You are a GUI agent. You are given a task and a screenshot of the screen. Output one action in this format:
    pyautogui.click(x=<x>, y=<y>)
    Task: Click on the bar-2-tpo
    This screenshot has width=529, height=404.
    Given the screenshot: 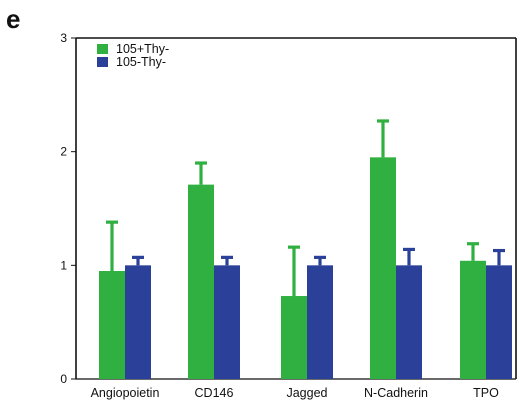 What is the action you would take?
    pyautogui.click(x=499, y=322)
    